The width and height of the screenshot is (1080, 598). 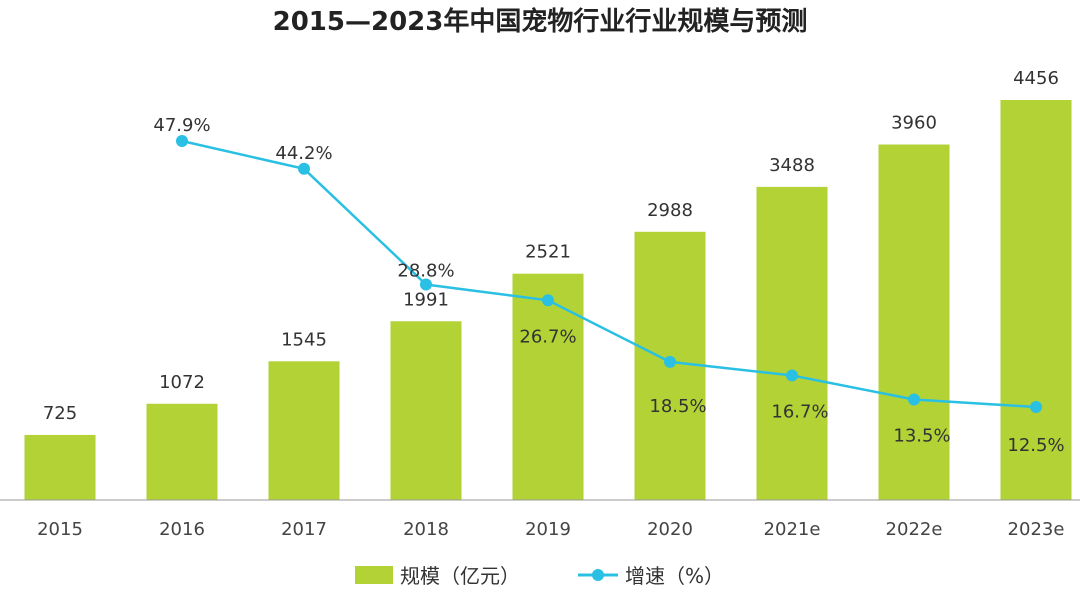 What do you see at coordinates (598, 575) in the screenshot?
I see `legend-line-marker` at bounding box center [598, 575].